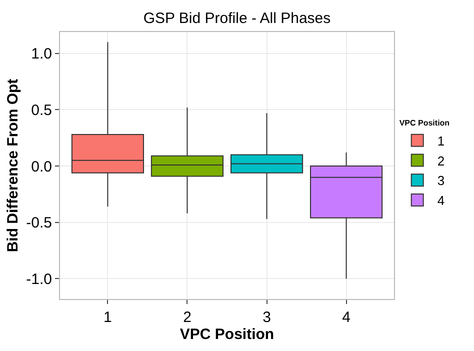 The height and width of the screenshot is (351, 474). I want to click on legend-title: VPC Position, so click(424, 123).